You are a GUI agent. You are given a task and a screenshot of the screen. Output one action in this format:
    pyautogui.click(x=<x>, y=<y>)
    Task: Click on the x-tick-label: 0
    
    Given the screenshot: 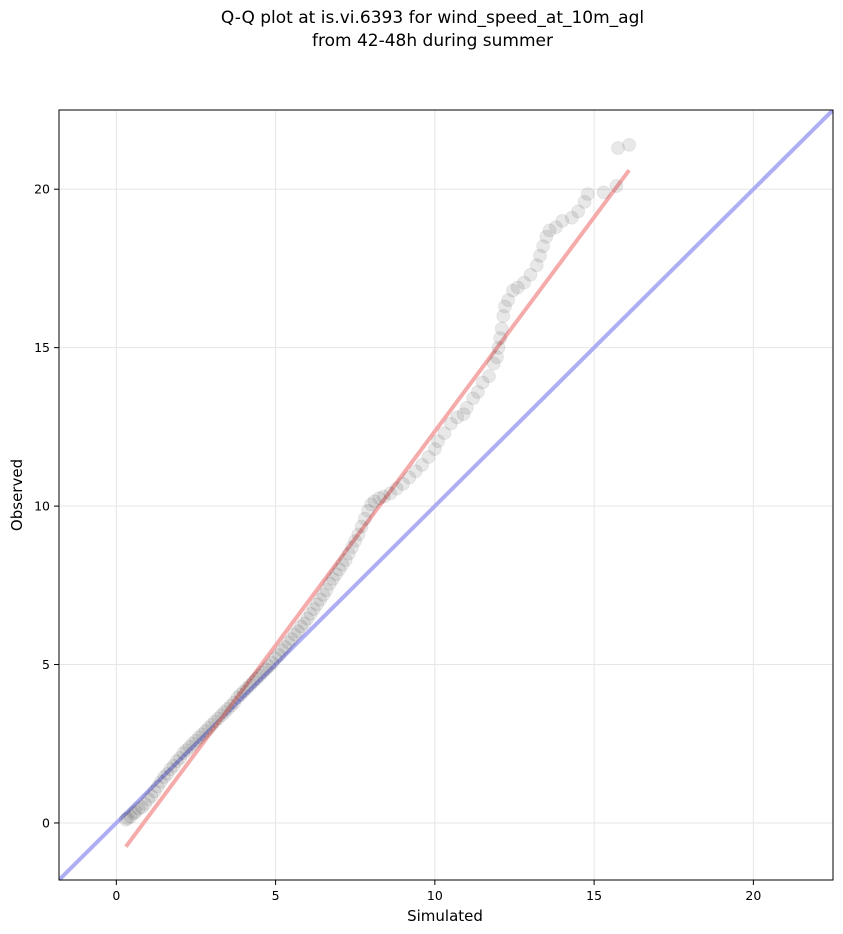 What is the action you would take?
    pyautogui.click(x=116, y=895)
    